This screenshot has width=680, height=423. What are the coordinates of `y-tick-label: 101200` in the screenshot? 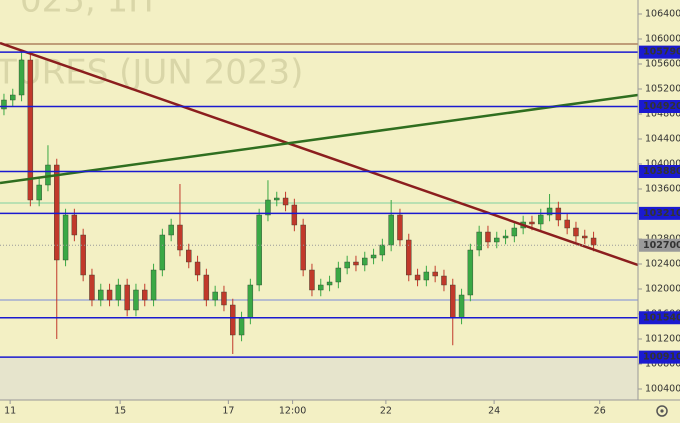 It's located at (662, 339).